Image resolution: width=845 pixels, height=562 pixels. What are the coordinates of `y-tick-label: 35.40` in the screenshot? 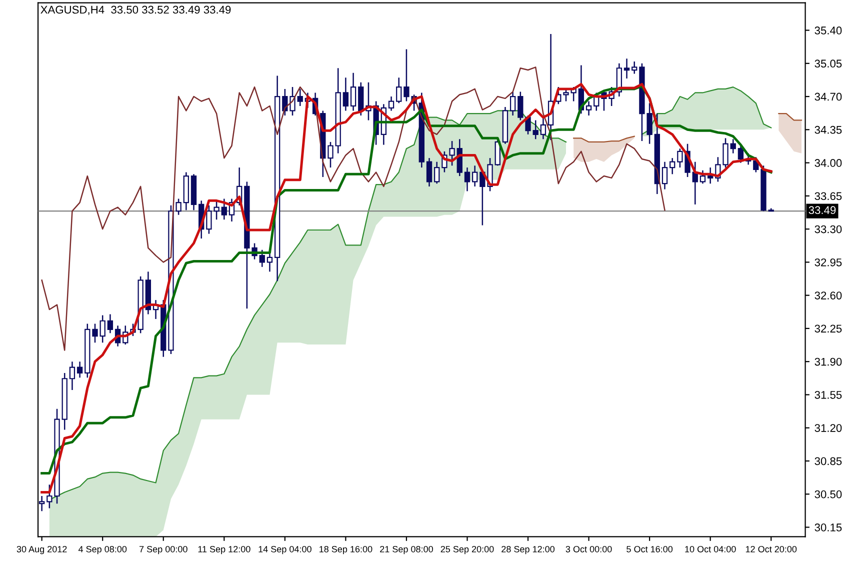 It's located at (828, 30).